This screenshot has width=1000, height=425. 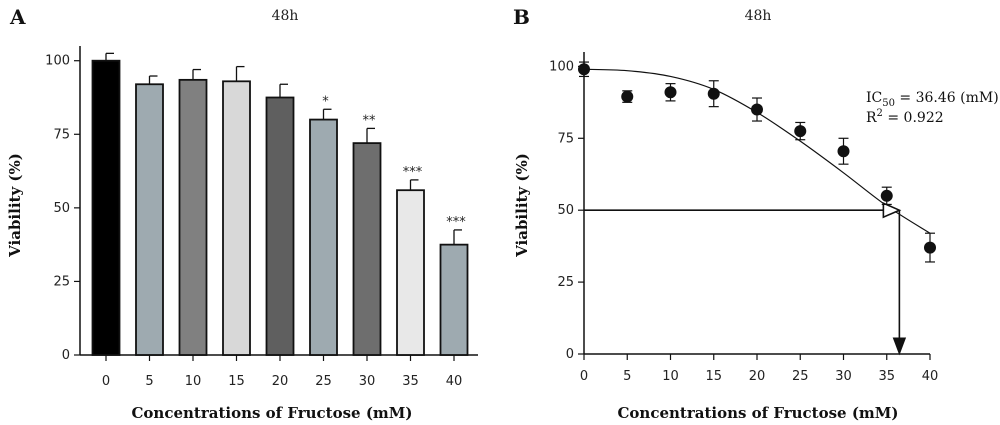 What do you see at coordinates (745, 278) in the screenshot?
I see `panel-b-ic50-arrows` at bounding box center [745, 278].